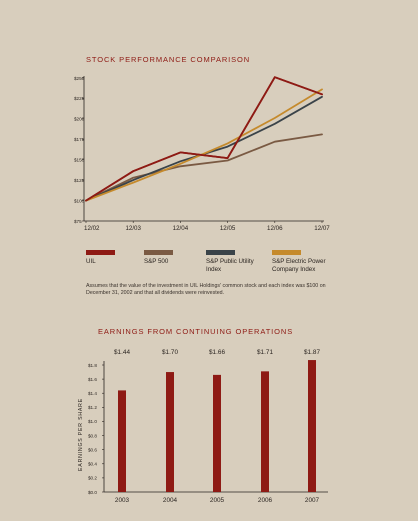  What do you see at coordinates (92, 435) in the screenshot?
I see `y-tick-label: $0.8` at bounding box center [92, 435].